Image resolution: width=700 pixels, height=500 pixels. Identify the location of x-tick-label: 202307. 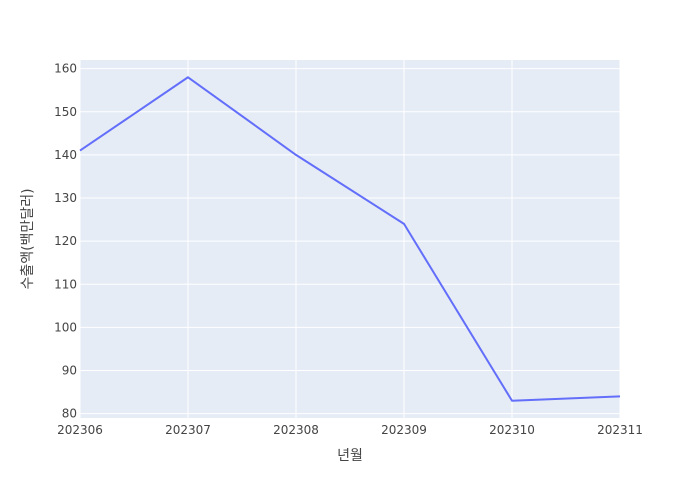
(188, 430).